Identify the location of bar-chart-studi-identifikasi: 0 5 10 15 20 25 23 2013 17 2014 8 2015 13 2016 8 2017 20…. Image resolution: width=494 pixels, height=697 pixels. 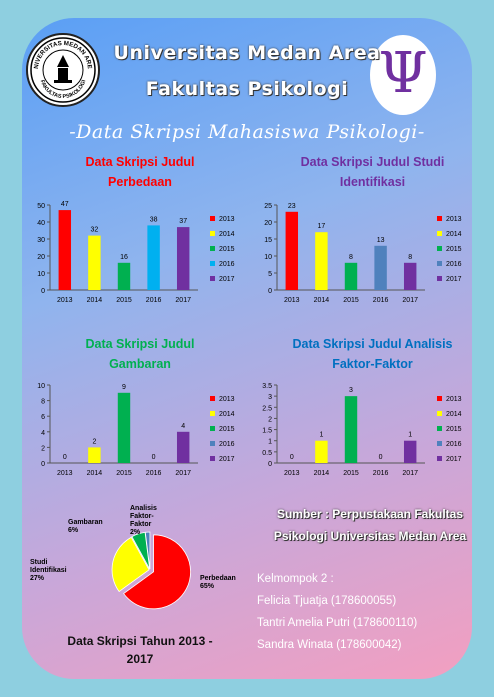
(363, 253).